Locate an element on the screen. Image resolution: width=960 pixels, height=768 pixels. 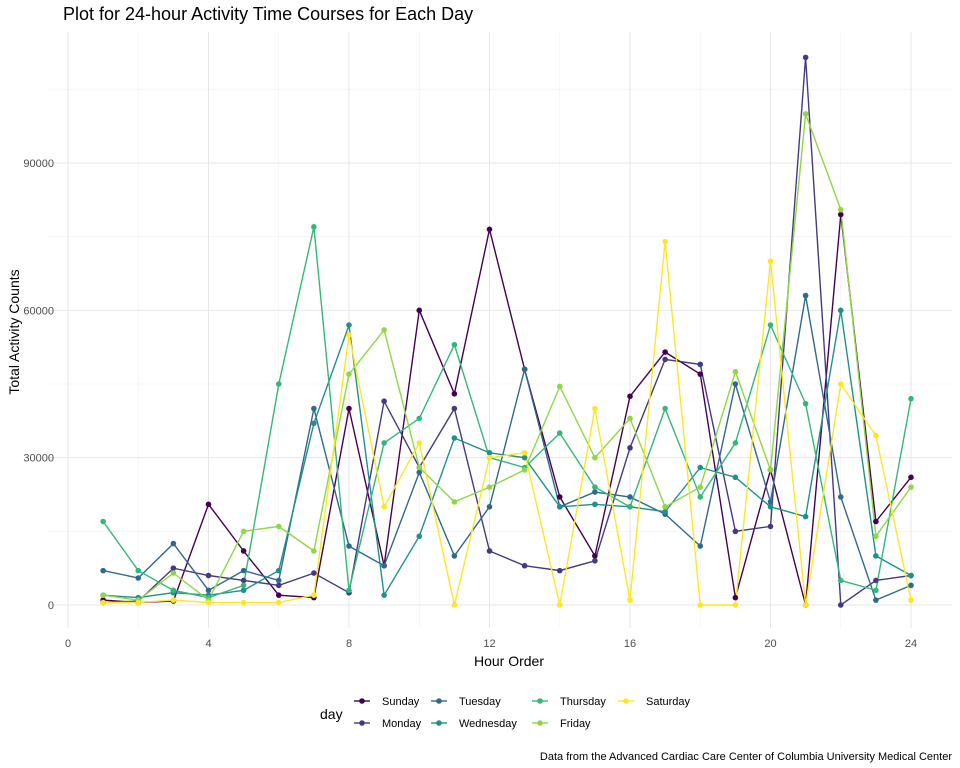
x-axis-title: Hour Order is located at coordinates (509, 661).